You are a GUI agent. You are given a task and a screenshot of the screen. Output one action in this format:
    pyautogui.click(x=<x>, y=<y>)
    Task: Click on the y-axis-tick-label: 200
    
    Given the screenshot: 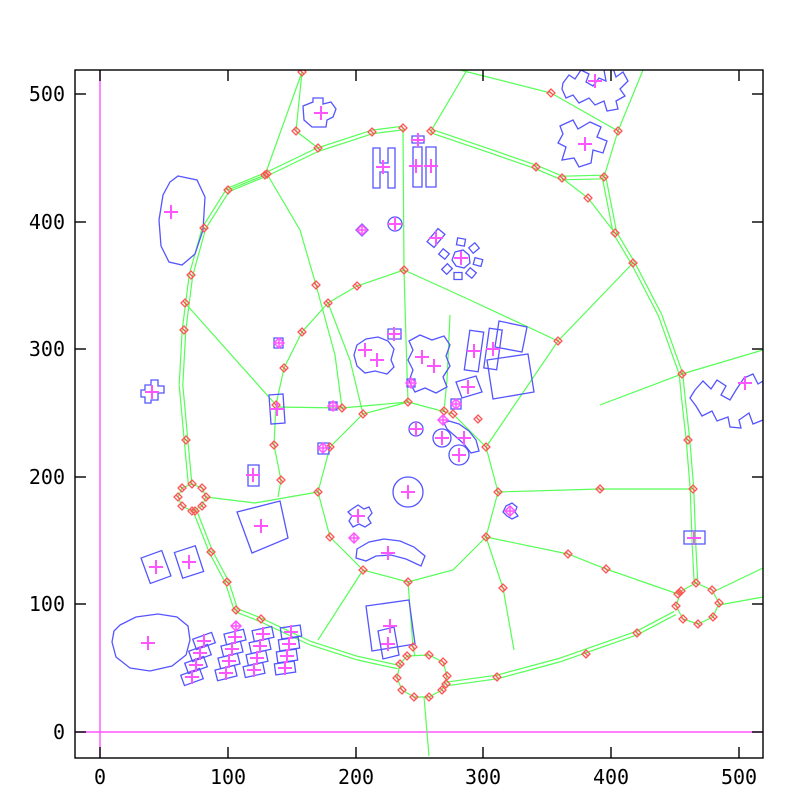 What is the action you would take?
    pyautogui.click(x=47, y=477)
    